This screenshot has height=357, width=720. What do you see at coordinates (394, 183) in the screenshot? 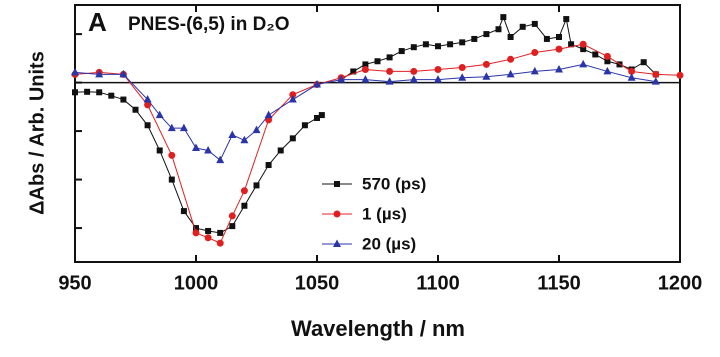
I see `legend-label: 570 (ps)` at bounding box center [394, 183].